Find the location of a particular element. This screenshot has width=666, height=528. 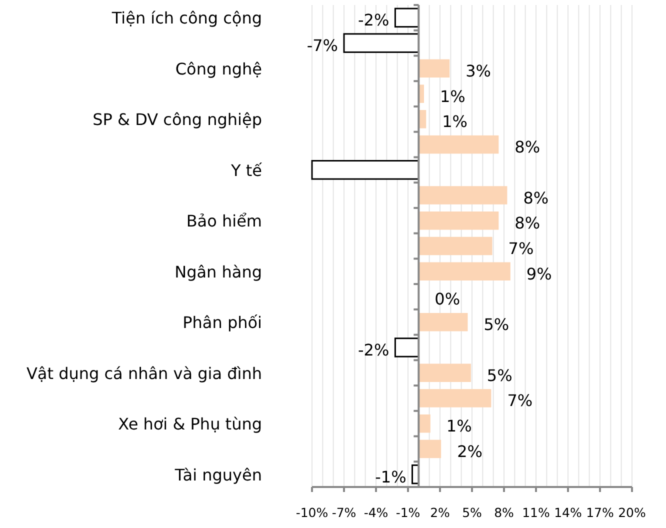

data-label: -1% is located at coordinates (390, 476).